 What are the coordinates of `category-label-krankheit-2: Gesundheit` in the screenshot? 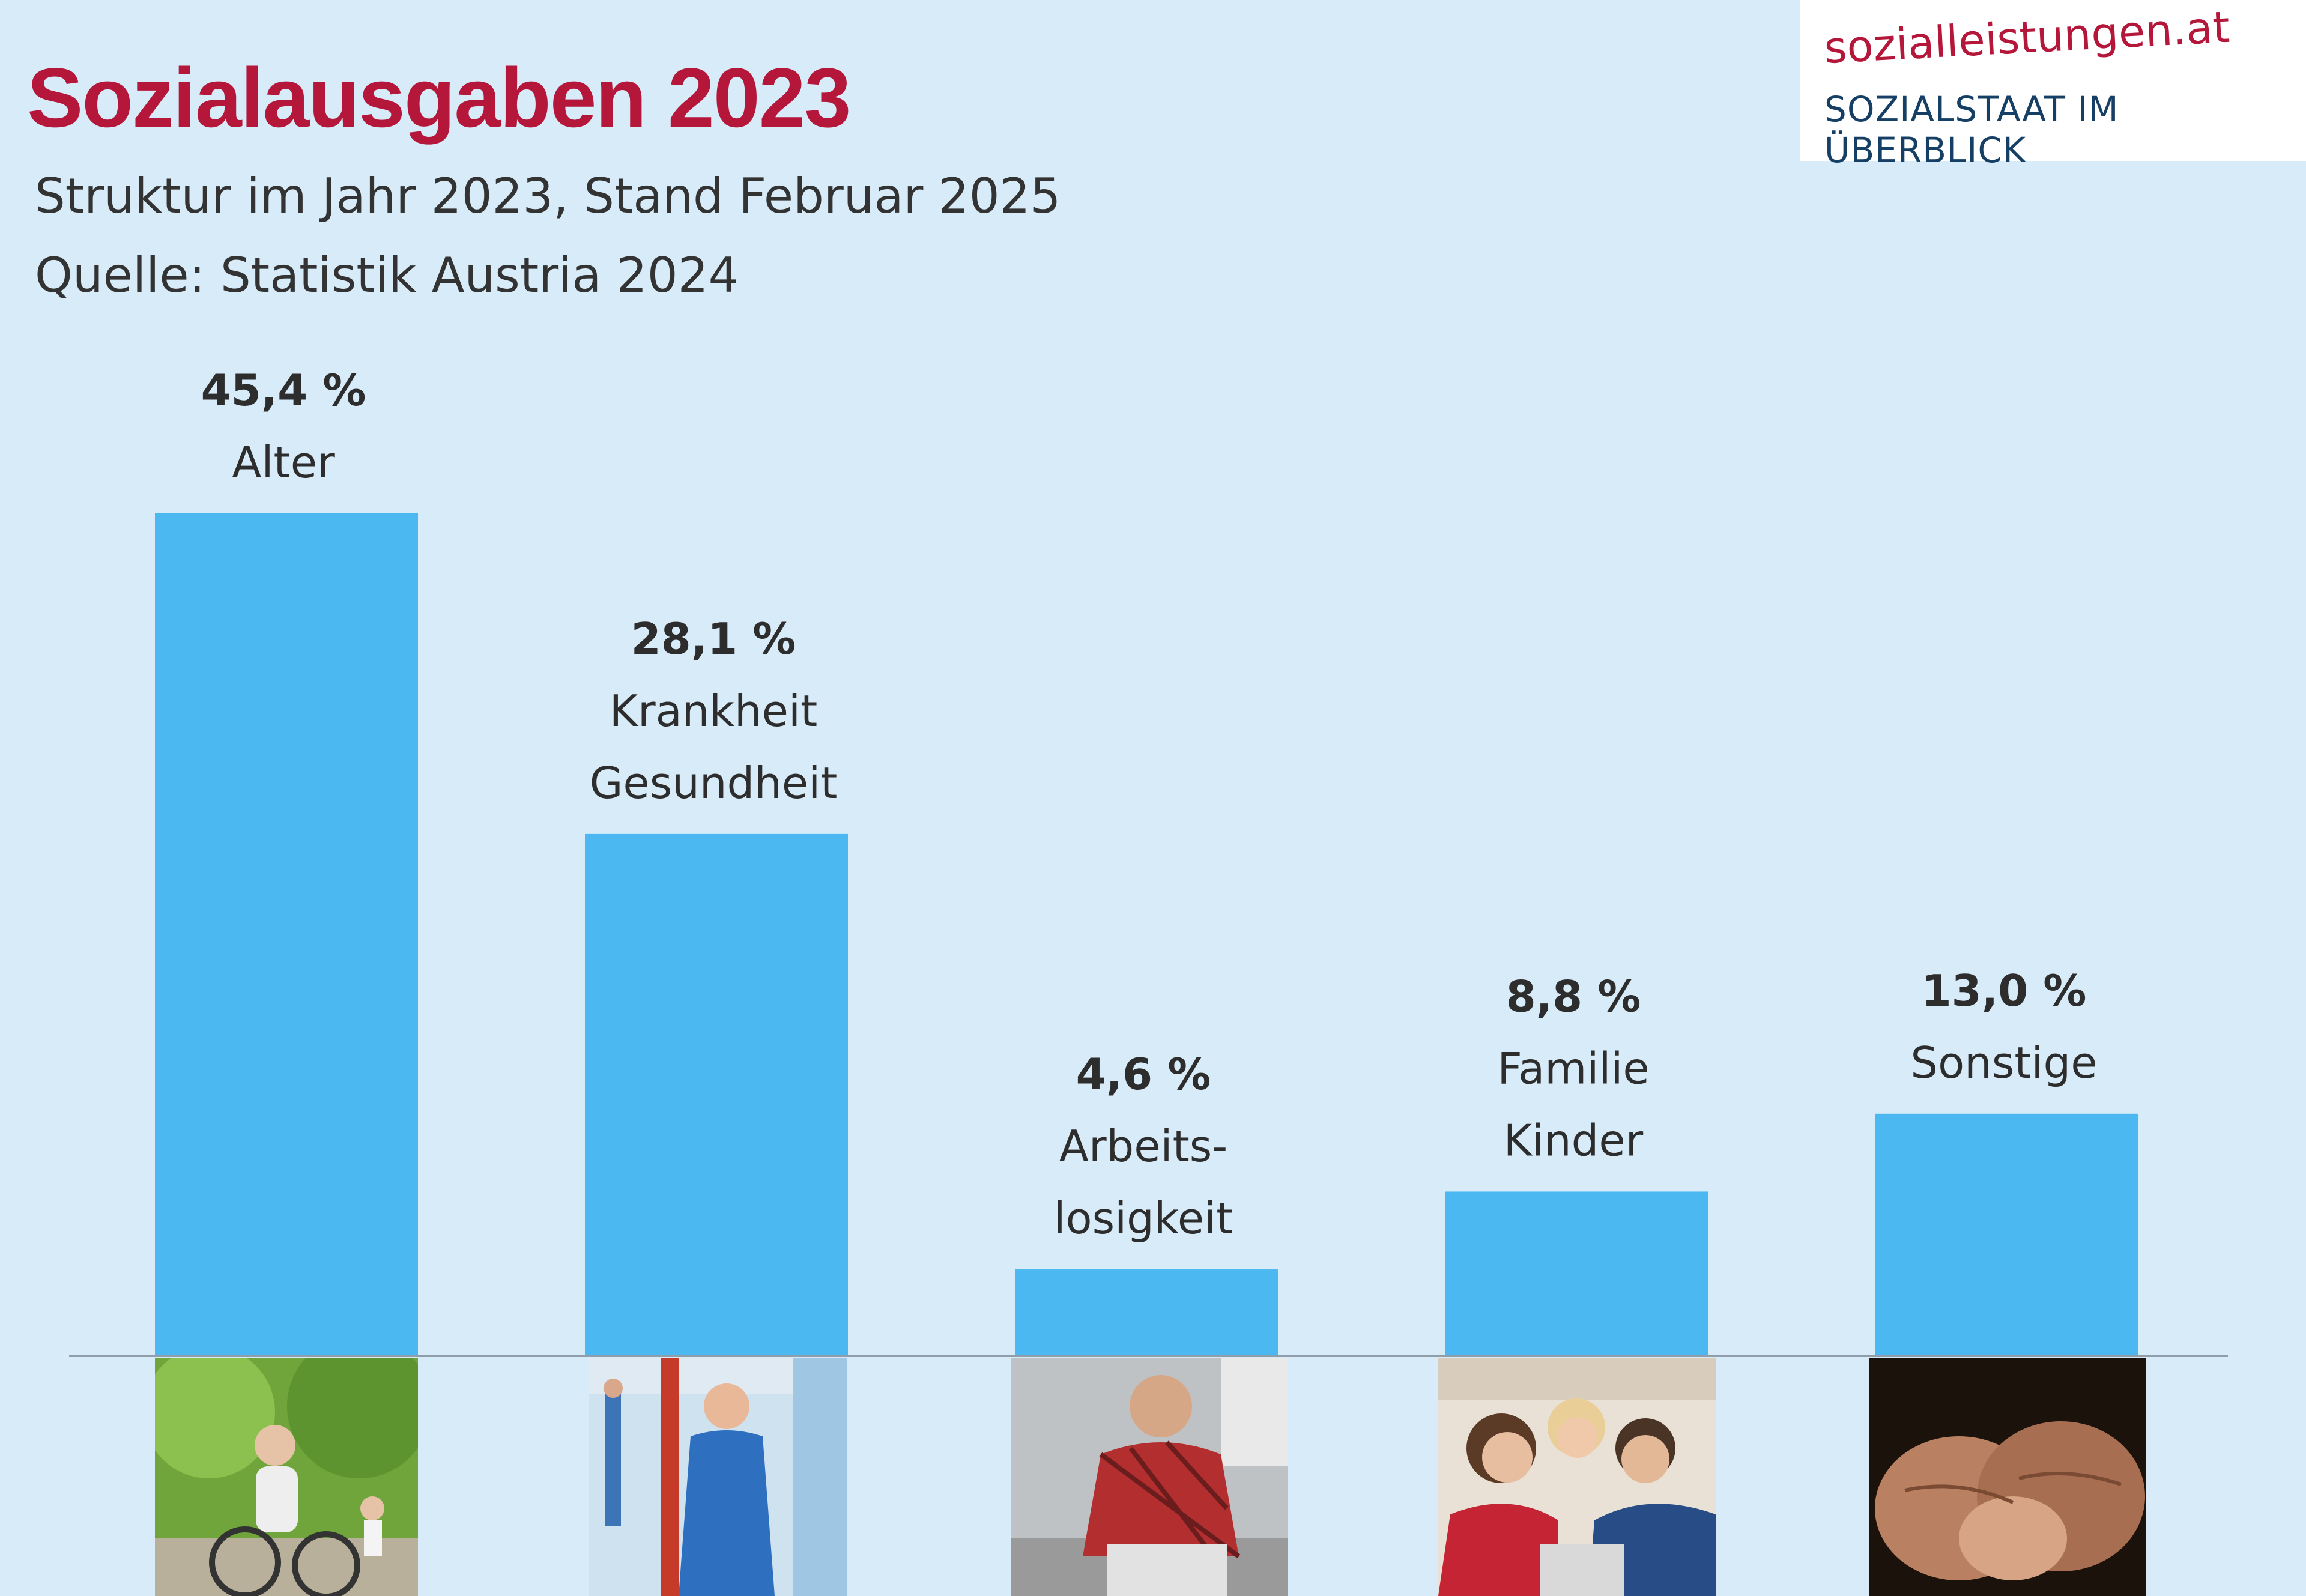 It's located at (714, 783).